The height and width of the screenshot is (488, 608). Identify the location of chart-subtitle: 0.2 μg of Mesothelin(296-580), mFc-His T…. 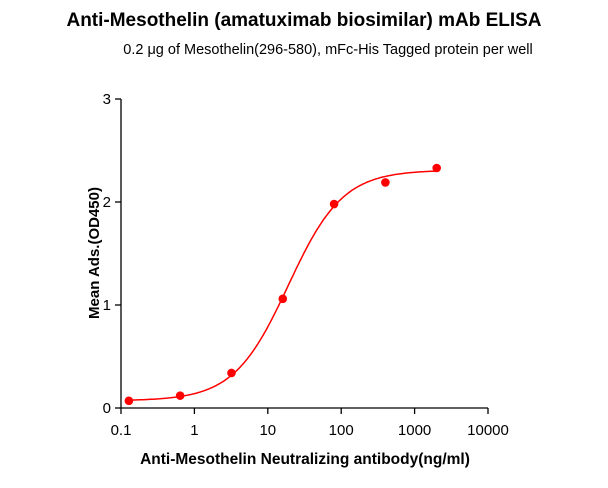
(328, 50).